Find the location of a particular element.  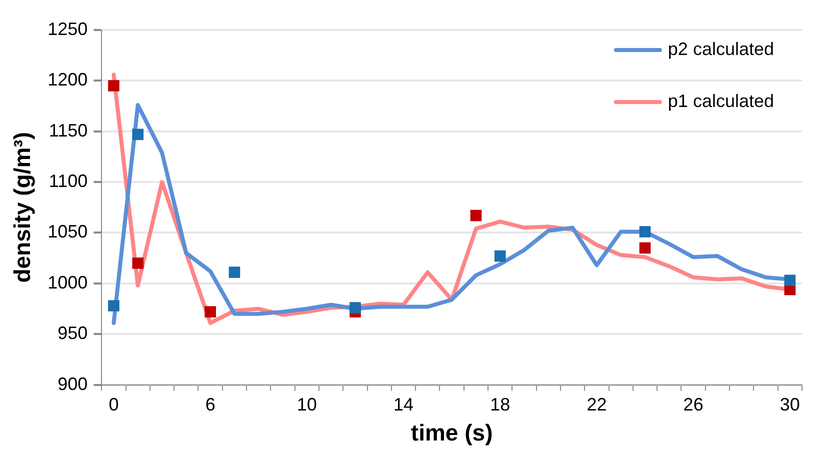

legend-label: p1 calculated is located at coordinates (721, 100).